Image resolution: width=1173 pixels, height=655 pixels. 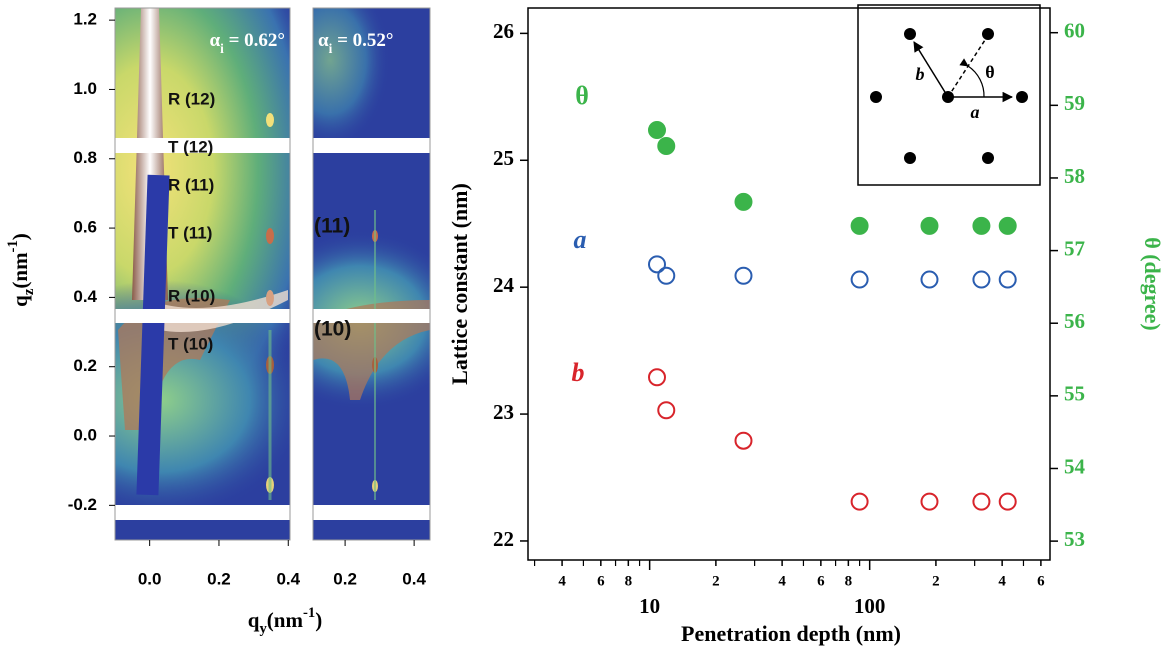 I want to click on y-tick-label: 25, so click(x=503, y=158).